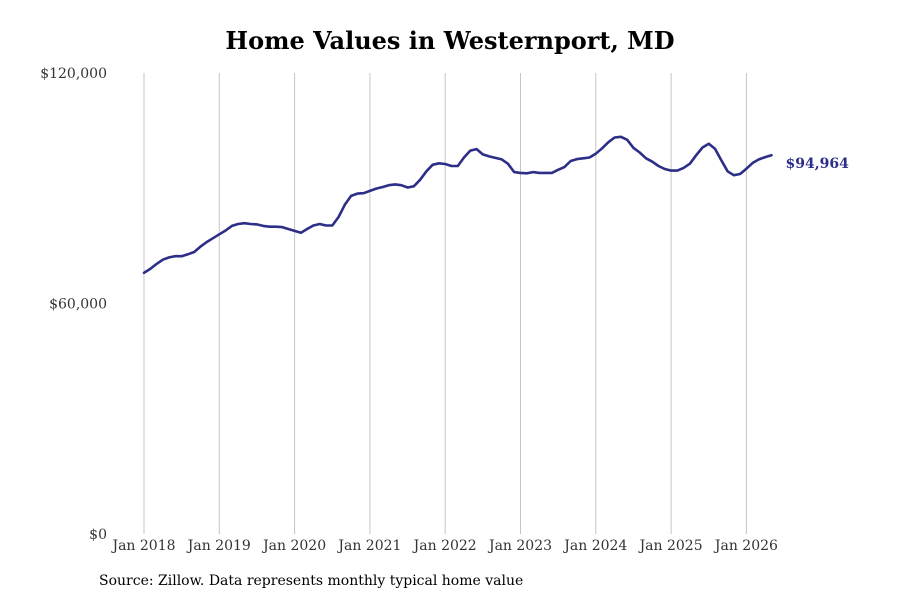 The width and height of the screenshot is (900, 600). What do you see at coordinates (594, 546) in the screenshot?
I see `x-tick-label: Jan 2024` at bounding box center [594, 546].